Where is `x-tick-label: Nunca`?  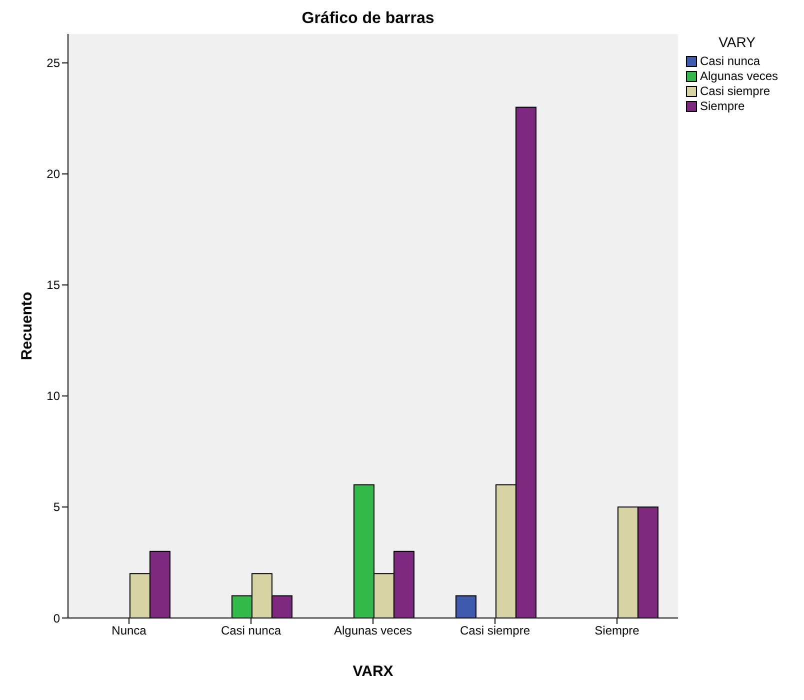 x-tick-label: Nunca is located at coordinates (129, 631).